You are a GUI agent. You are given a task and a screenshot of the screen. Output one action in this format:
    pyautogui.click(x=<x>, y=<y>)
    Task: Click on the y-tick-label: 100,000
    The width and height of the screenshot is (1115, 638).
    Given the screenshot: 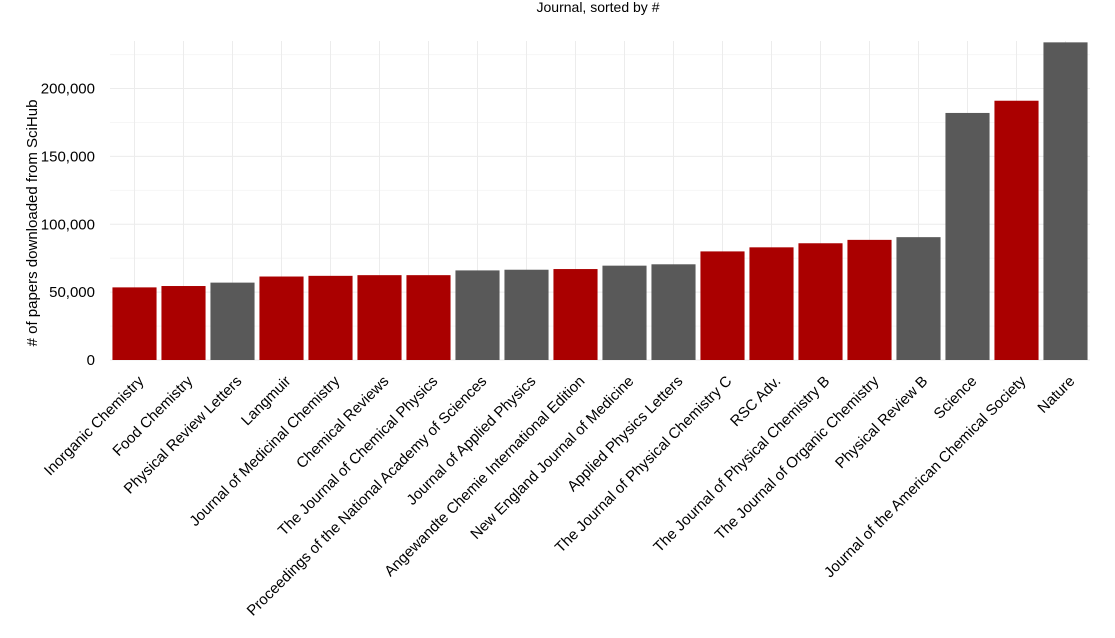 What is the action you would take?
    pyautogui.click(x=68, y=224)
    